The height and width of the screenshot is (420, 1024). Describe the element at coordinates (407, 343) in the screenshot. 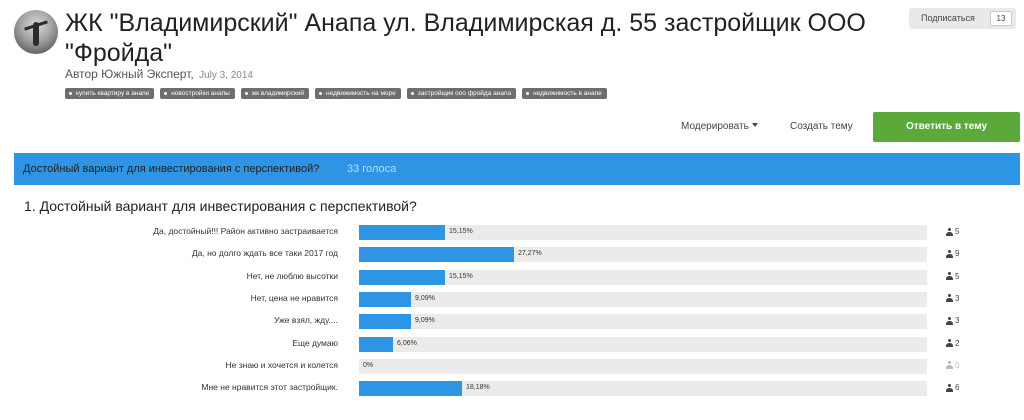

I see `poll-option-percent: 6,06%` at that location.